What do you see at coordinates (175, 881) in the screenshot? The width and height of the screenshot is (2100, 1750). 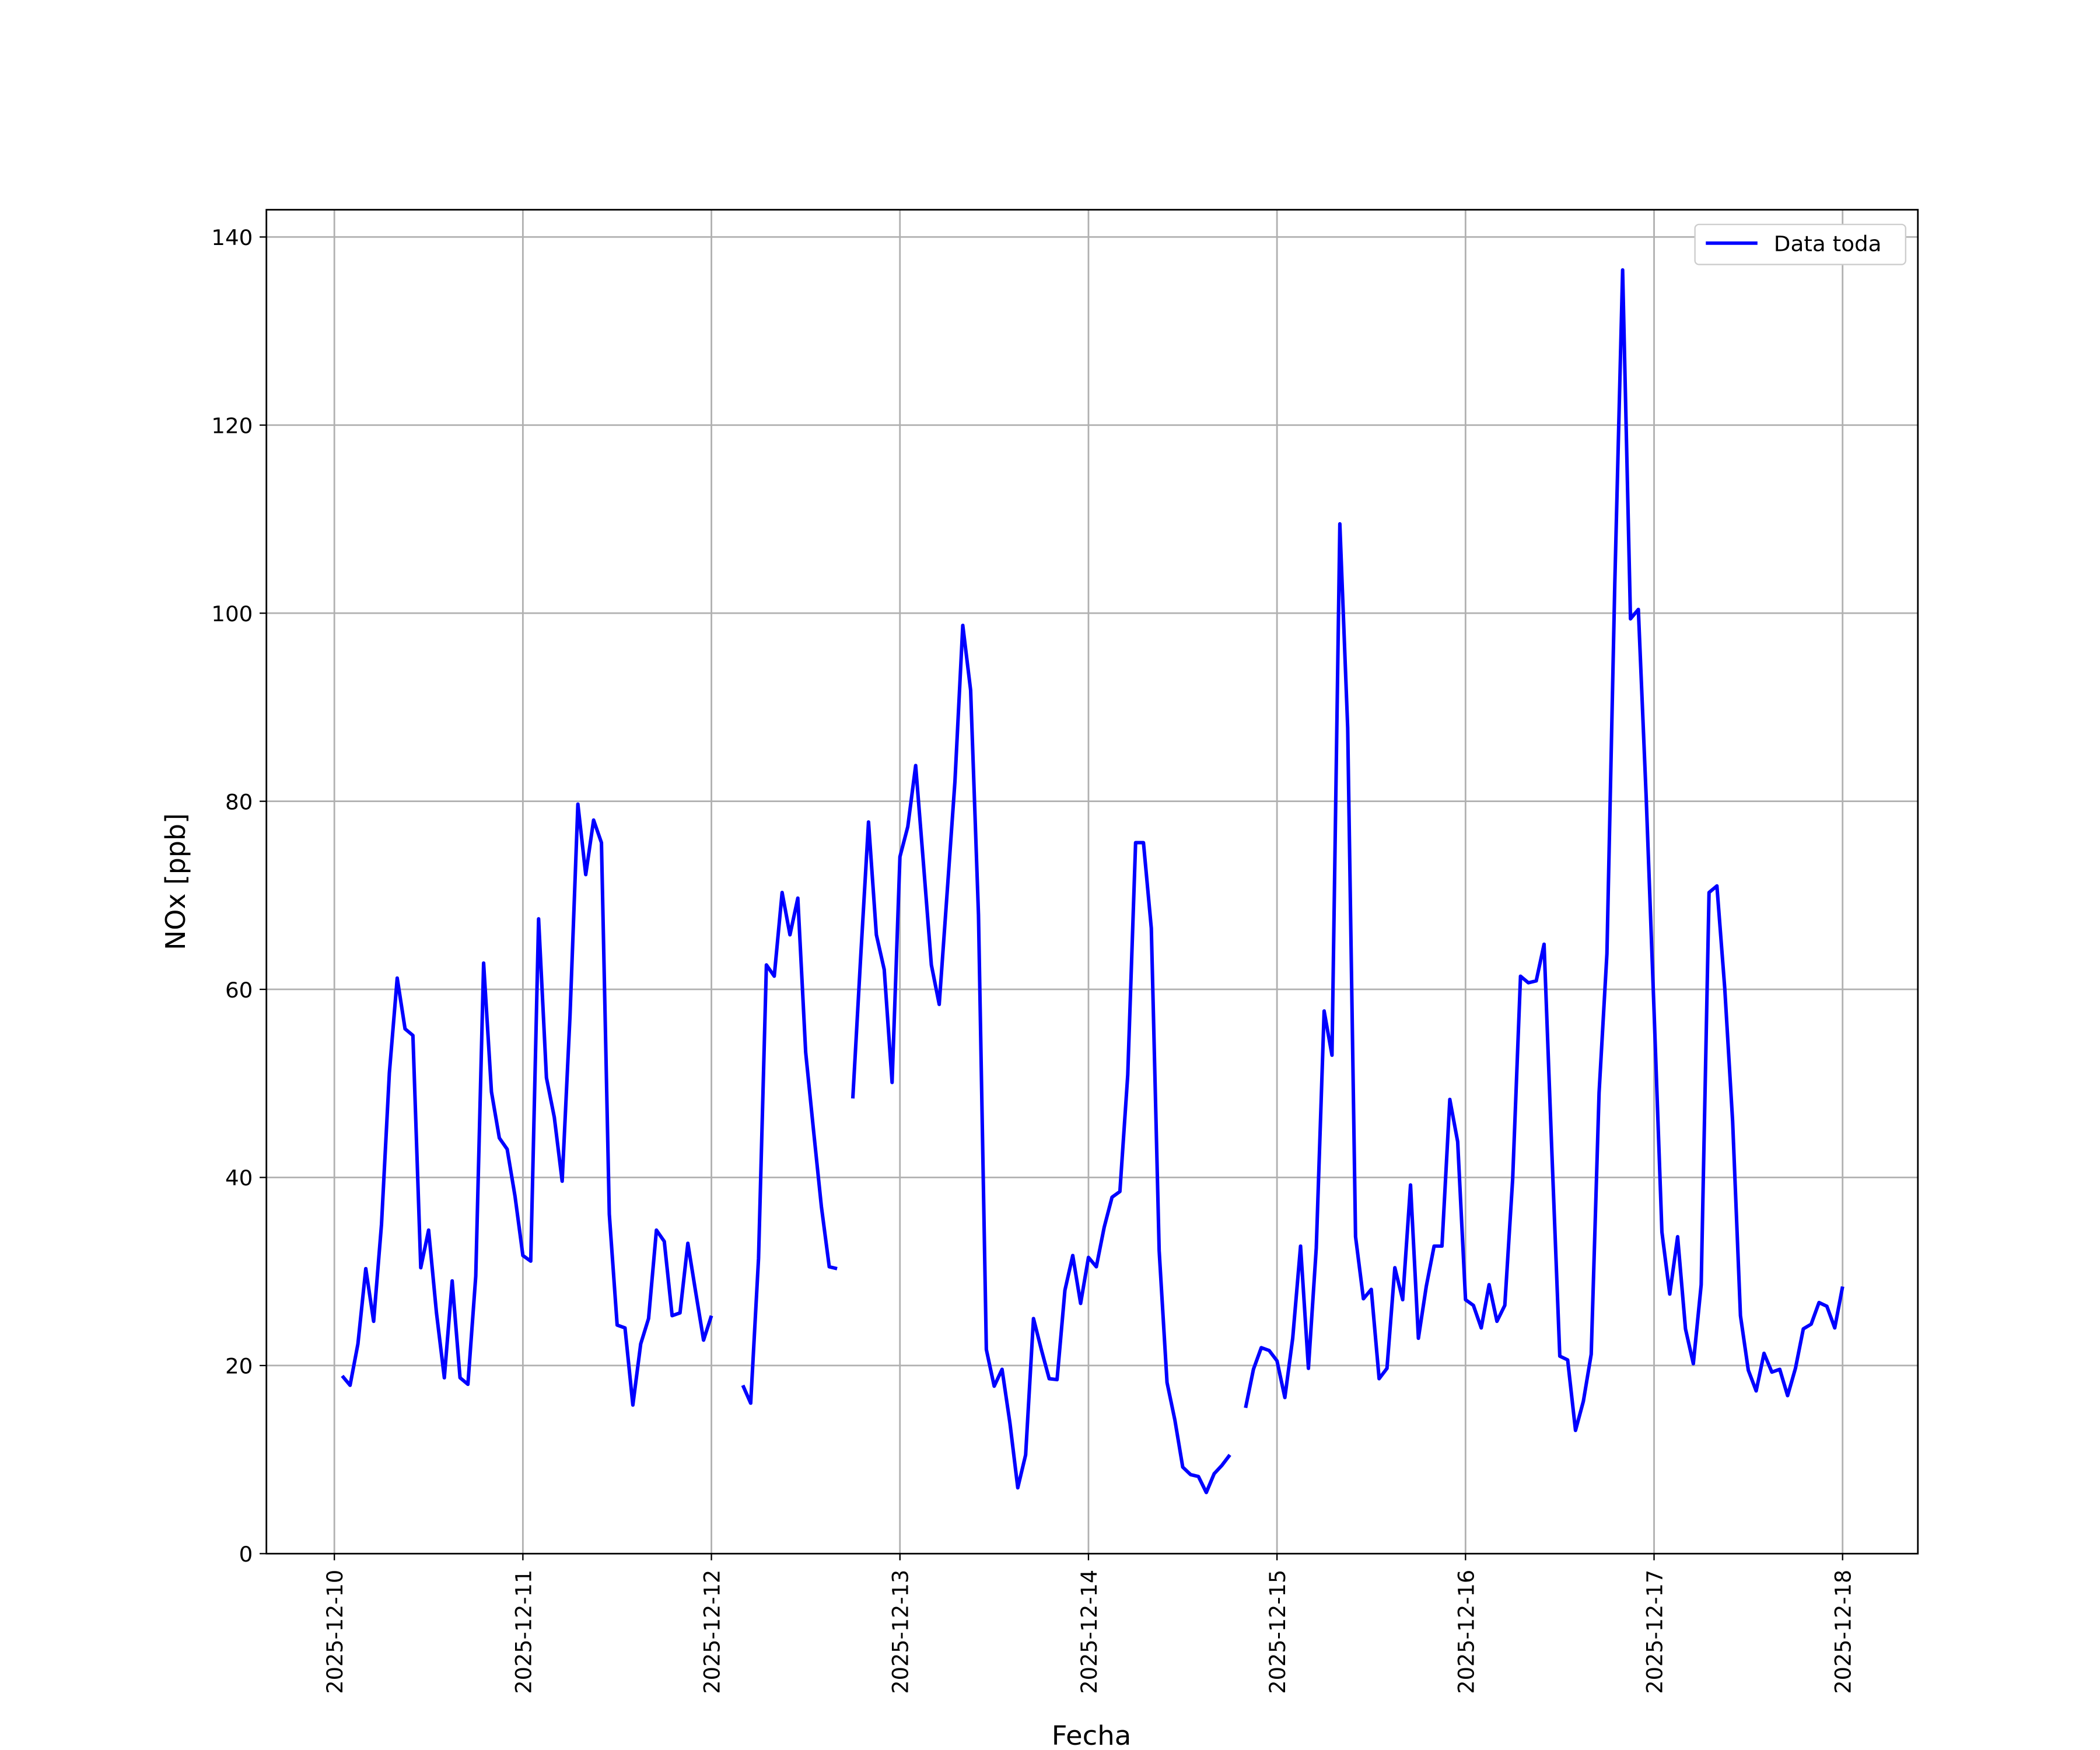 I see `y-axis-label: NOx [ppb]` at bounding box center [175, 881].